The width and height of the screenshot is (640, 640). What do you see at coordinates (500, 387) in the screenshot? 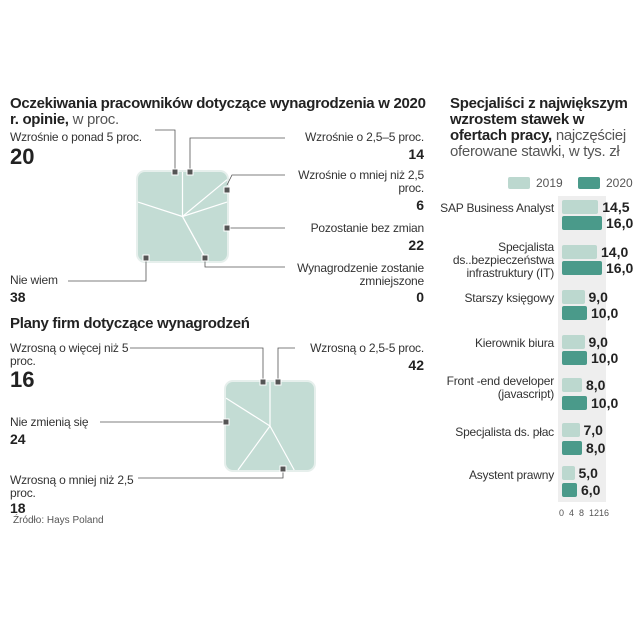
I see `category-label: Front -end developer (javascript)` at bounding box center [500, 387].